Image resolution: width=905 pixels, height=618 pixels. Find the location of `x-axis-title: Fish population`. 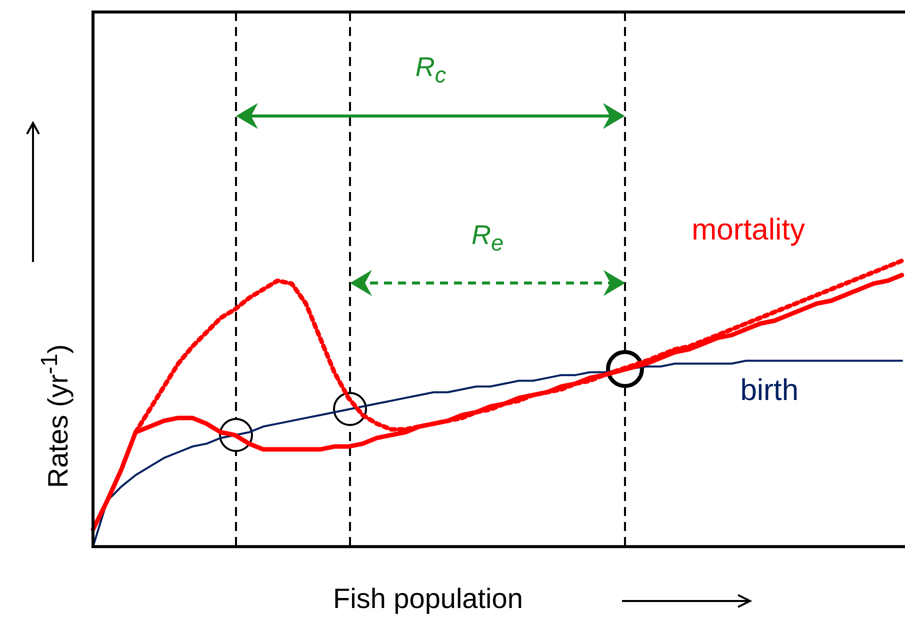

x-axis-title: Fish population is located at coordinates (428, 599).